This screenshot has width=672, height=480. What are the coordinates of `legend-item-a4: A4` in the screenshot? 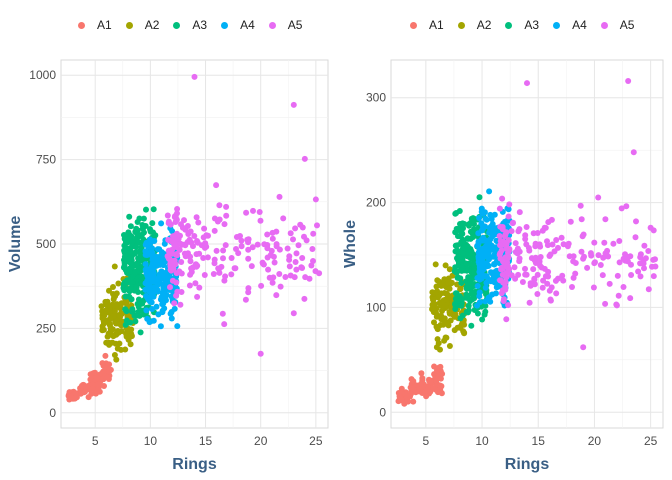 It's located at (238, 25).